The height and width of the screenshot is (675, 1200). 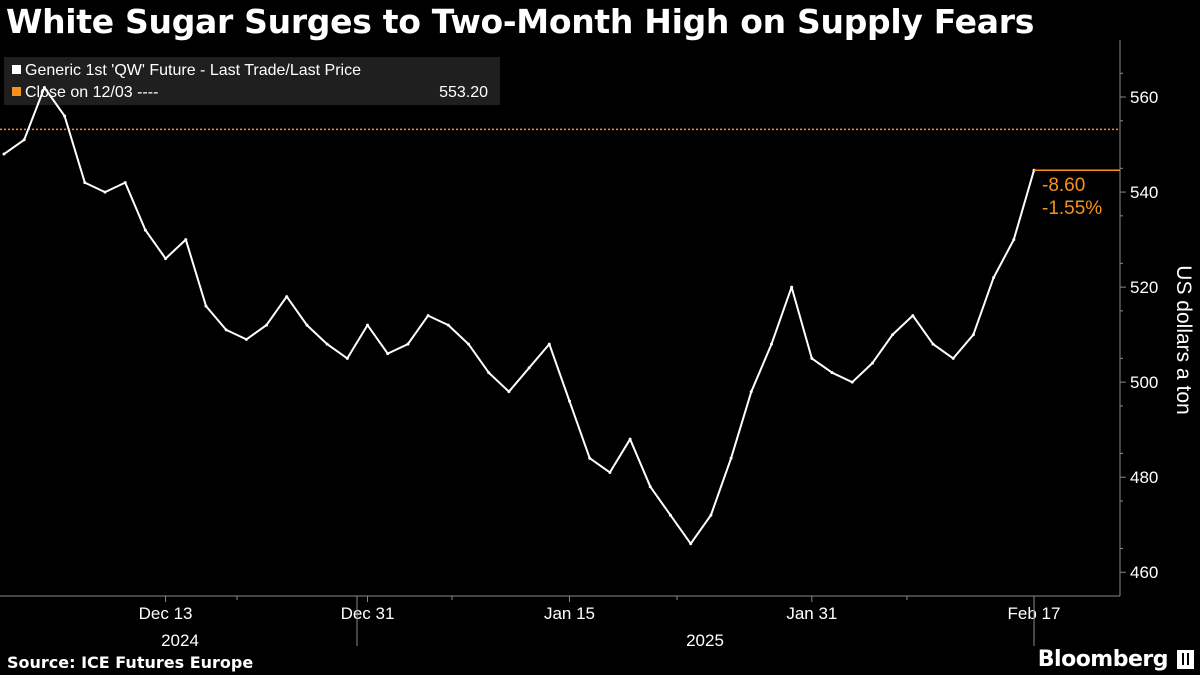 What do you see at coordinates (1185, 659) in the screenshot?
I see `bloomberg-terminal-icon` at bounding box center [1185, 659].